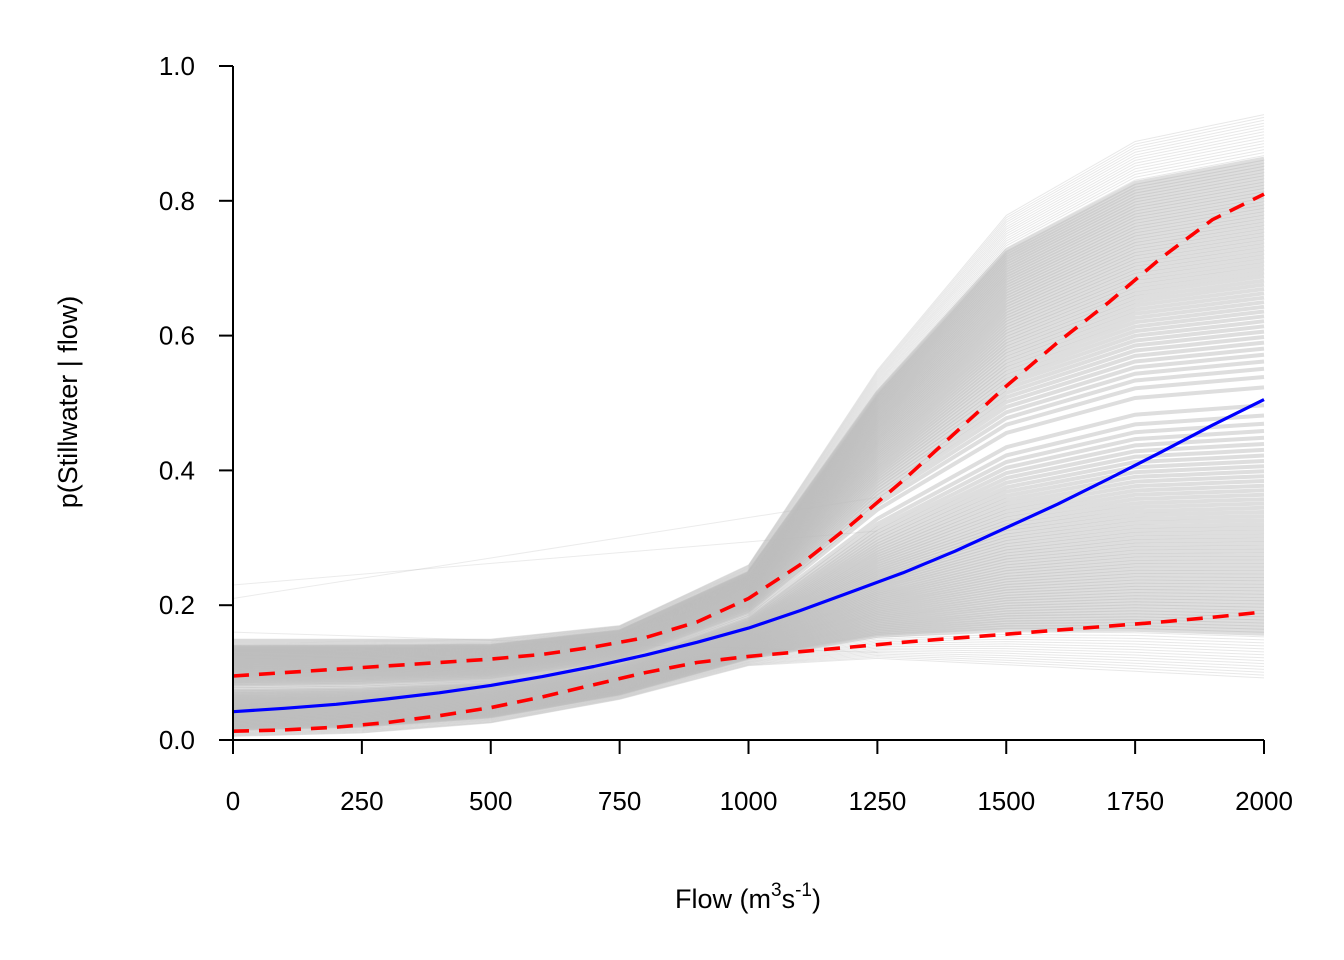 The height and width of the screenshot is (960, 1344). Describe the element at coordinates (789, 899) in the screenshot. I see `x-axis-title-unit: s` at that location.